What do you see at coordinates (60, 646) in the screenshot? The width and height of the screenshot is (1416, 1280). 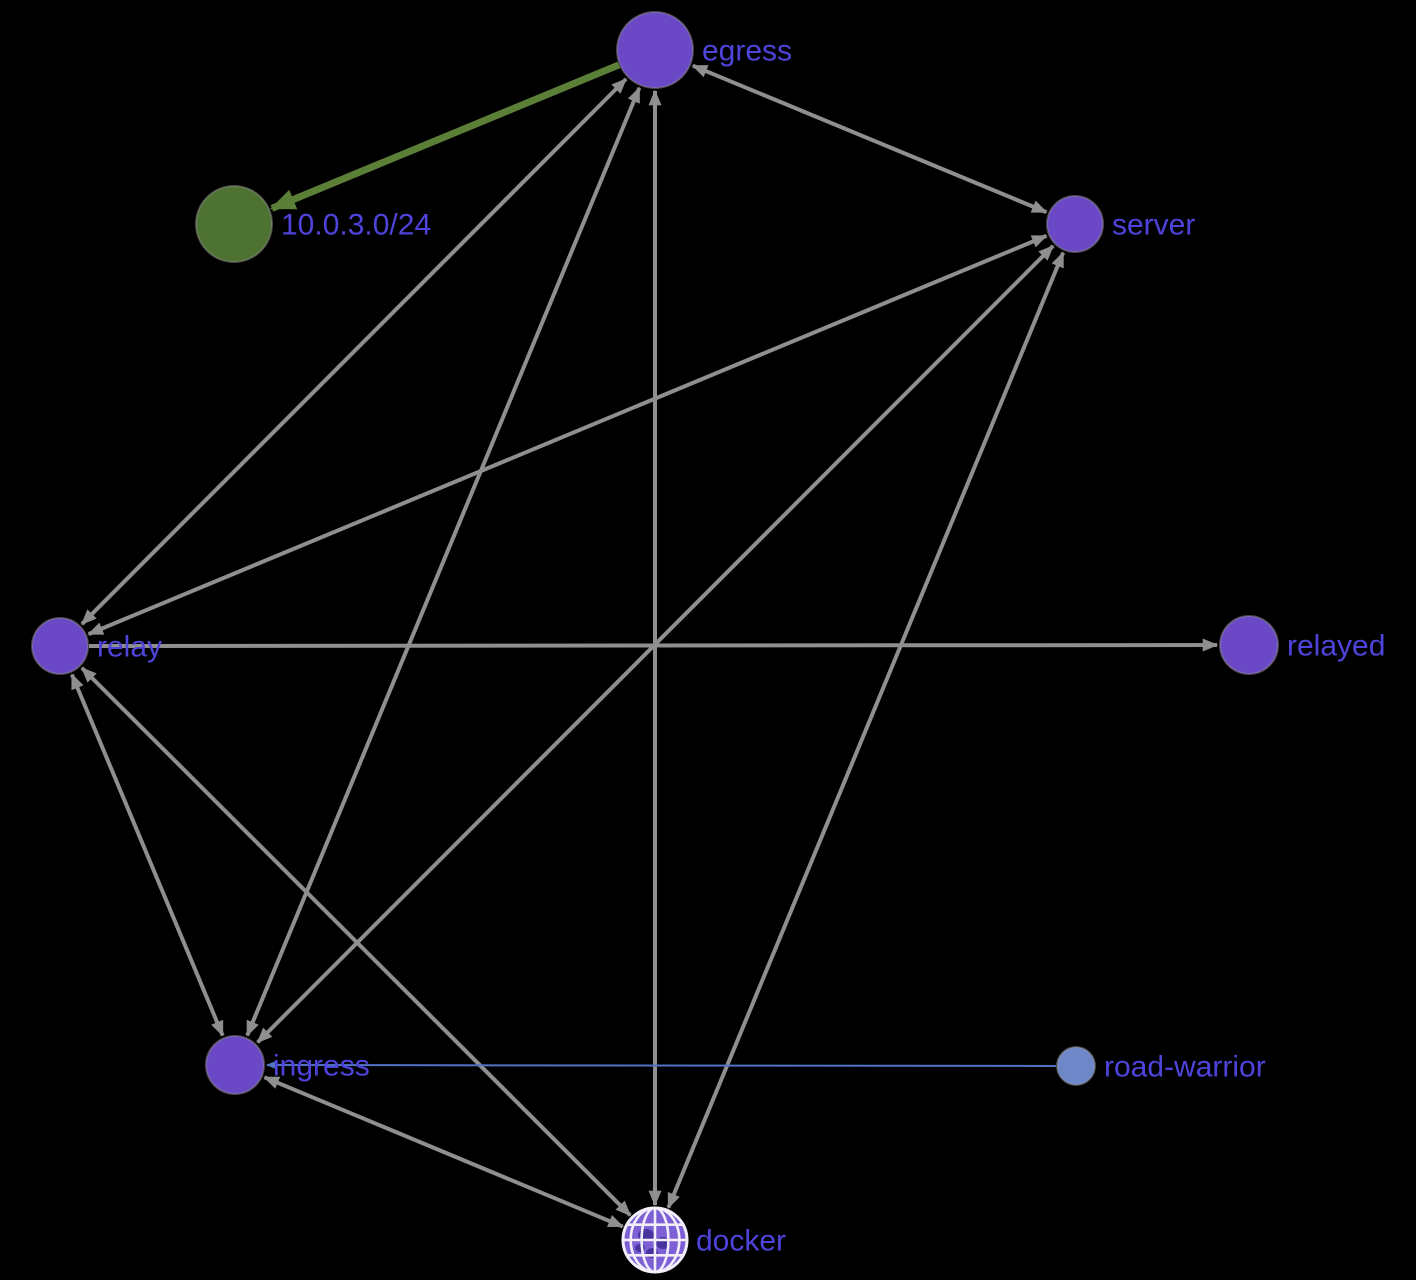 I see `node-relay` at bounding box center [60, 646].